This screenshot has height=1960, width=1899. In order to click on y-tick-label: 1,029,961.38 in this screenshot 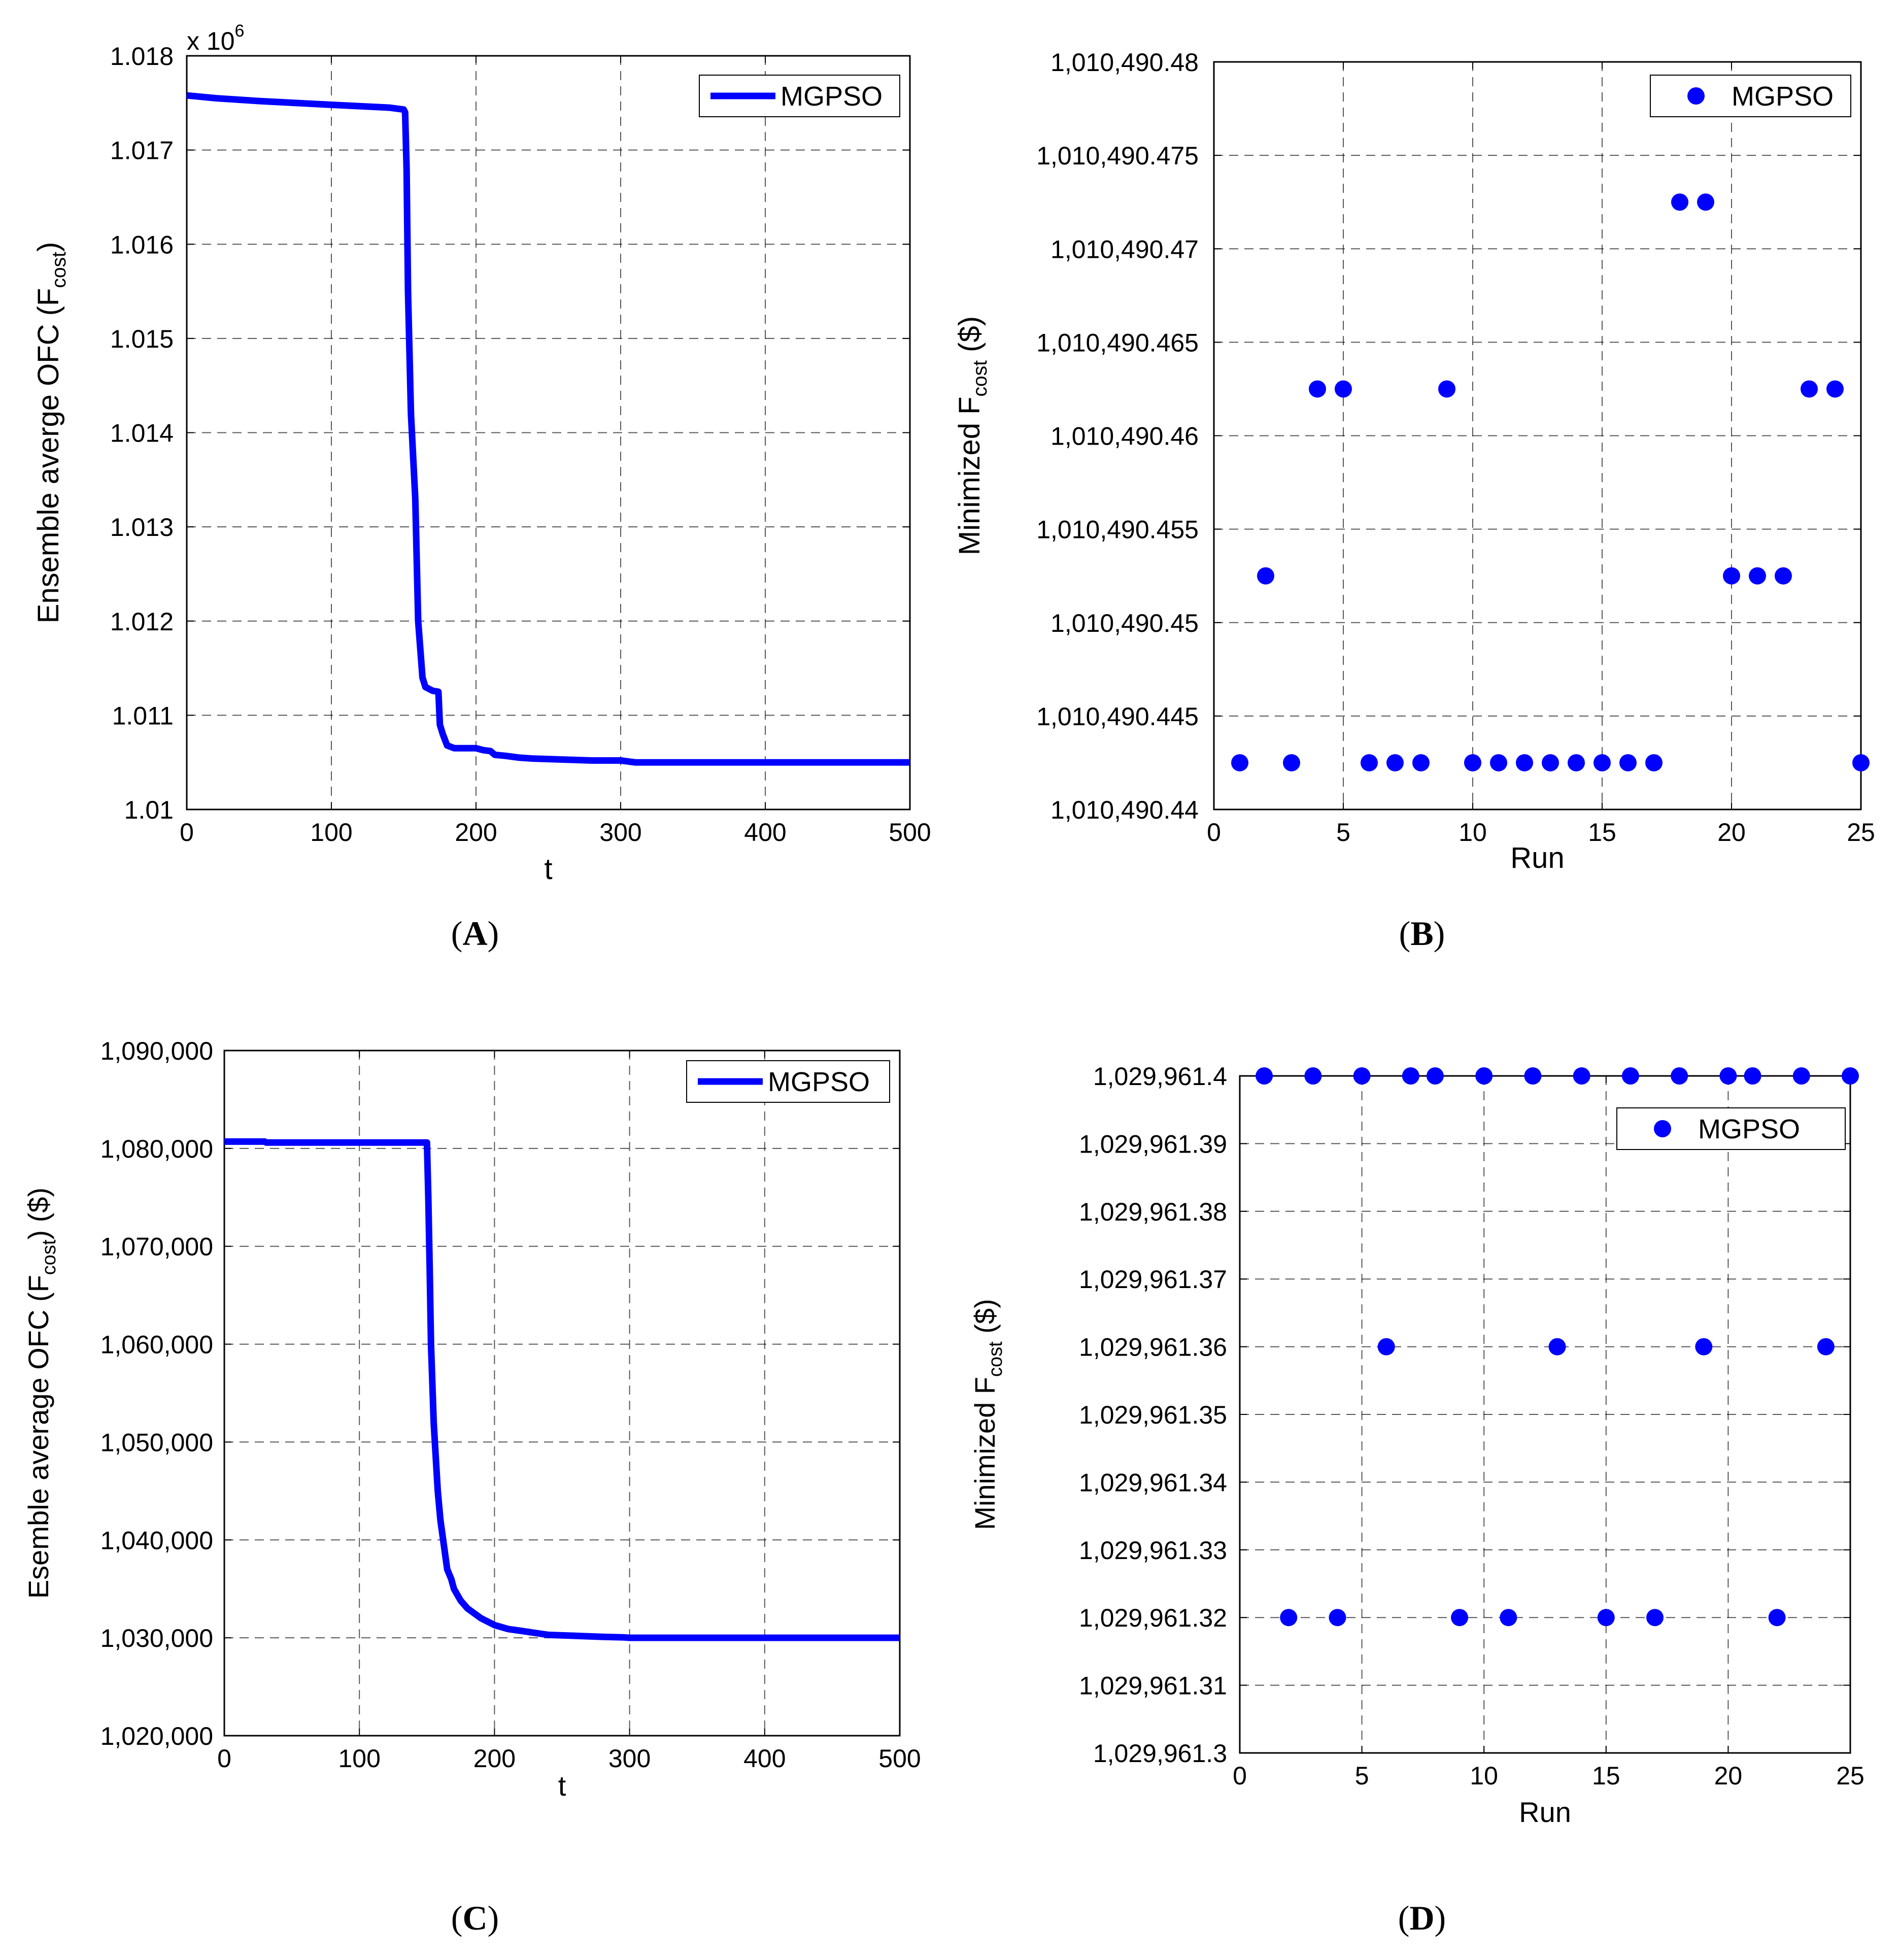, I will do `click(1153, 1212)`.